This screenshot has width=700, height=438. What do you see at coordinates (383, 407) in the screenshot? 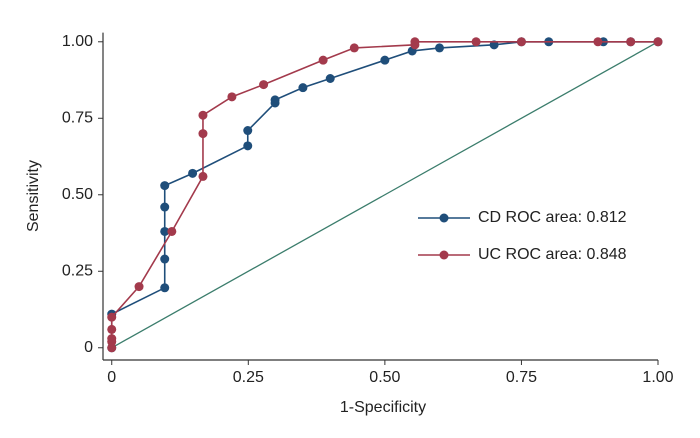
I see `x-axis-label: 1-Specificity` at bounding box center [383, 407].